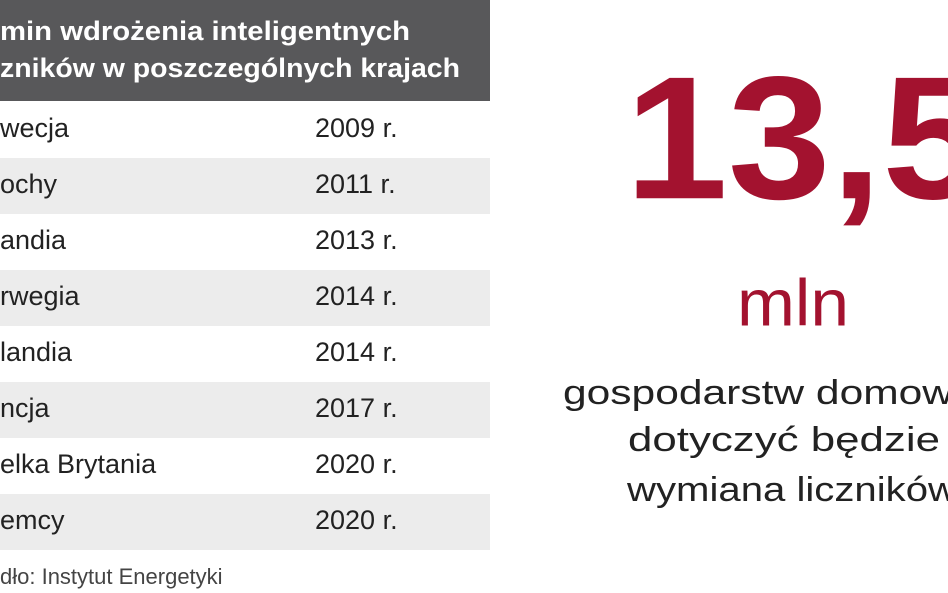 This screenshot has height=593, width=948. I want to click on header-line: min wdrożenia inteligentnych, so click(205, 31).